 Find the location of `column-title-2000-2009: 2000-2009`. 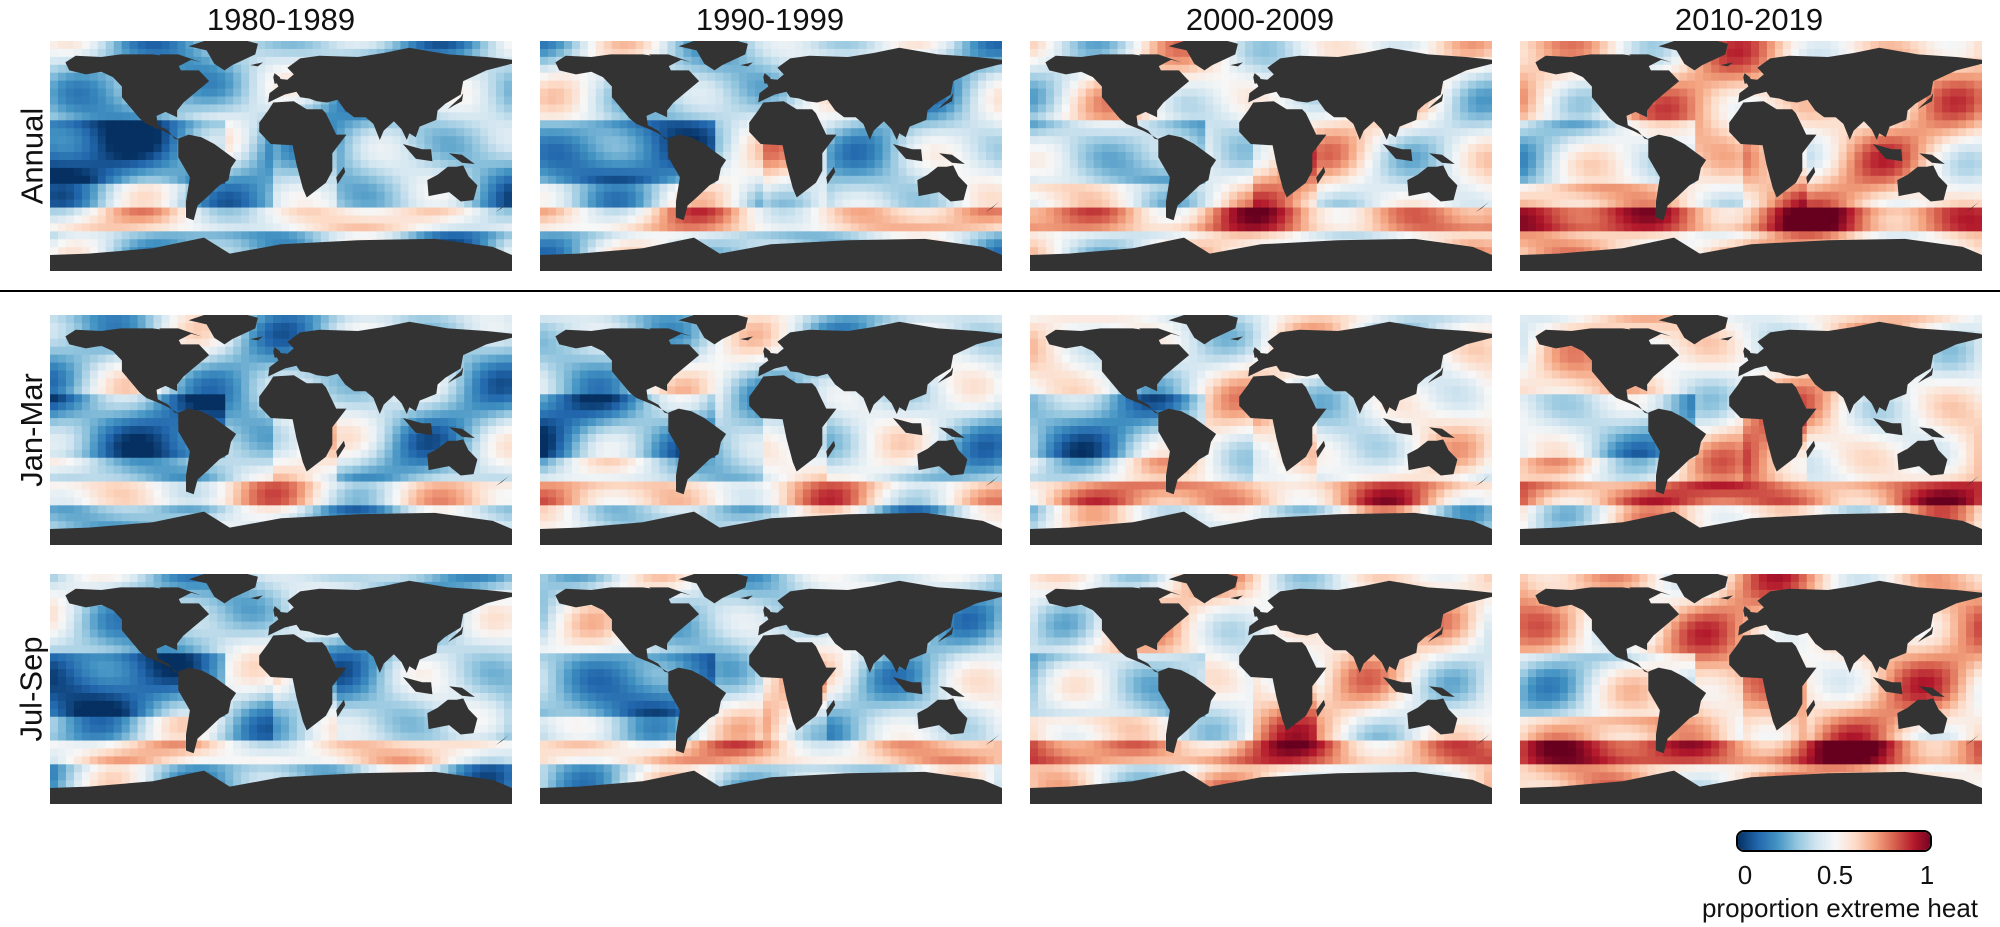

column-title-2000-2009: 2000-2009 is located at coordinates (1260, 20).